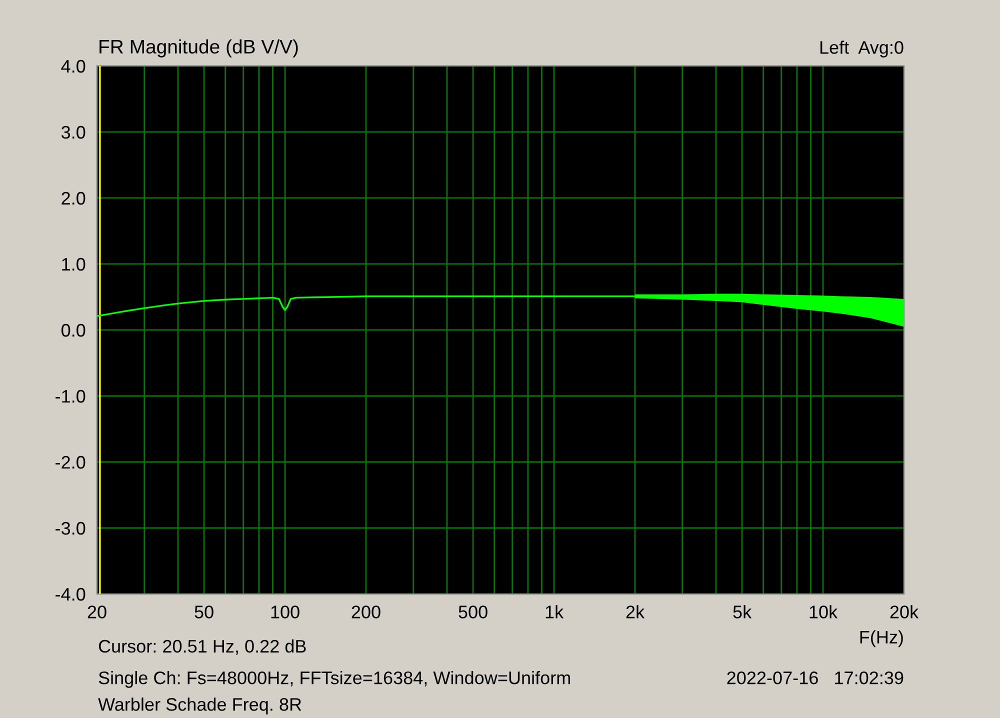 Image resolution: width=1000 pixels, height=718 pixels. I want to click on text: Left Avg:0, so click(862, 49).